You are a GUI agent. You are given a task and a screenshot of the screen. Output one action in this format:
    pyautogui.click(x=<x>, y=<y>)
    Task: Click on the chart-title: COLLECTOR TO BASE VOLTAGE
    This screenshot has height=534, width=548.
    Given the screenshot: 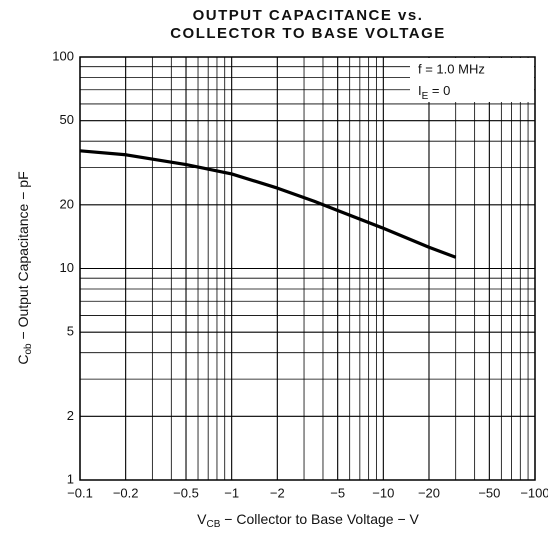 What is the action you would take?
    pyautogui.click(x=308, y=33)
    